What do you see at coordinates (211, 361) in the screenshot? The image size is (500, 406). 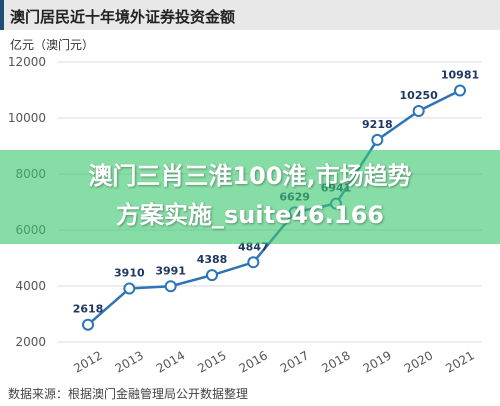 I see `x-tick-label: 2015` at bounding box center [211, 361].